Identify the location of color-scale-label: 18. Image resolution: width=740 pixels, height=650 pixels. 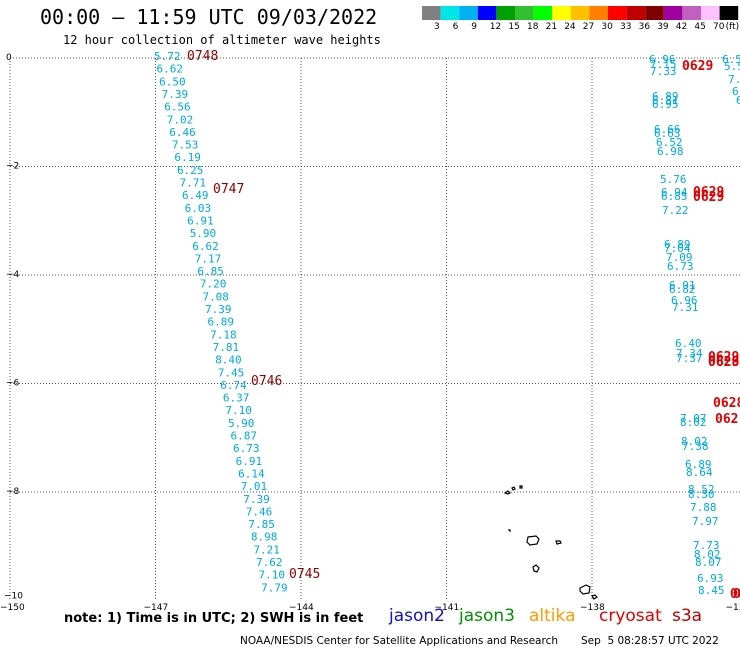
(533, 27).